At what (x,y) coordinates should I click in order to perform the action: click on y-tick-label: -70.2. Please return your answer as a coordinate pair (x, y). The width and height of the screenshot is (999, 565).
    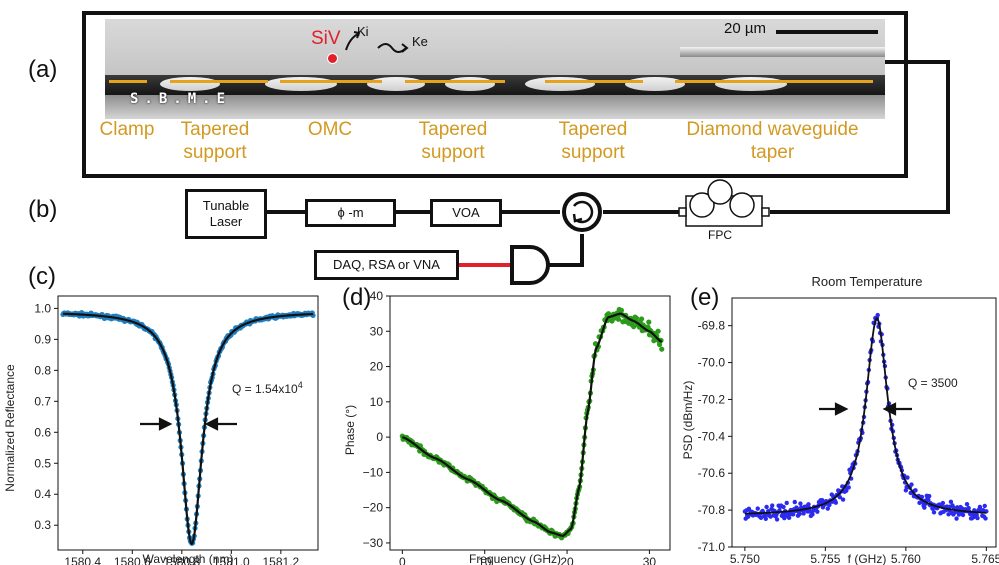
    Looking at the image, I should click on (712, 399).